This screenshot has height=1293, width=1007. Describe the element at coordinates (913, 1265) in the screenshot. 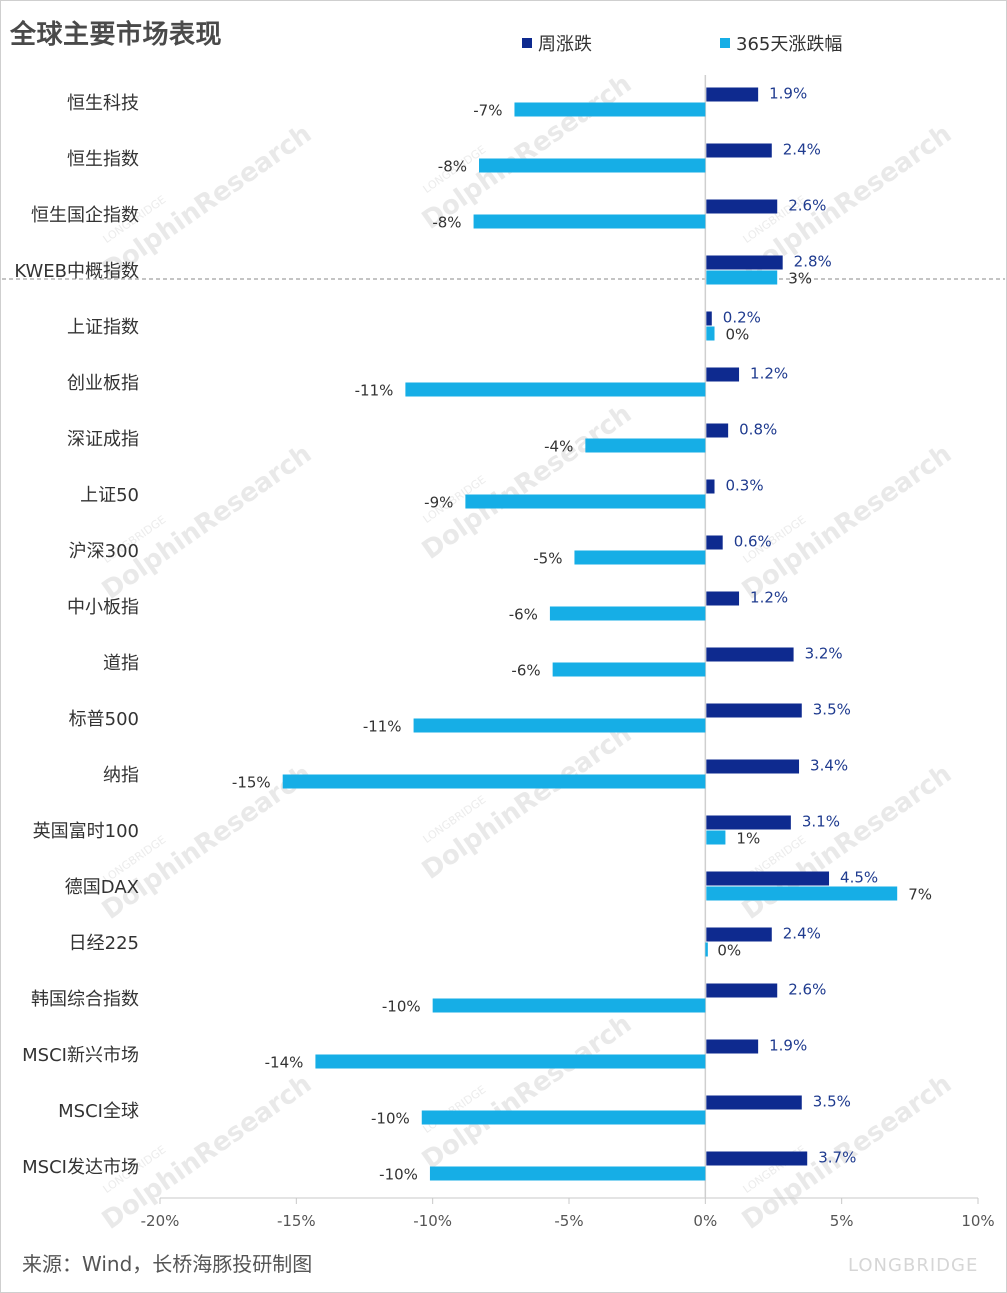

I see `brand-logo: LONGBRIDGE` at that location.